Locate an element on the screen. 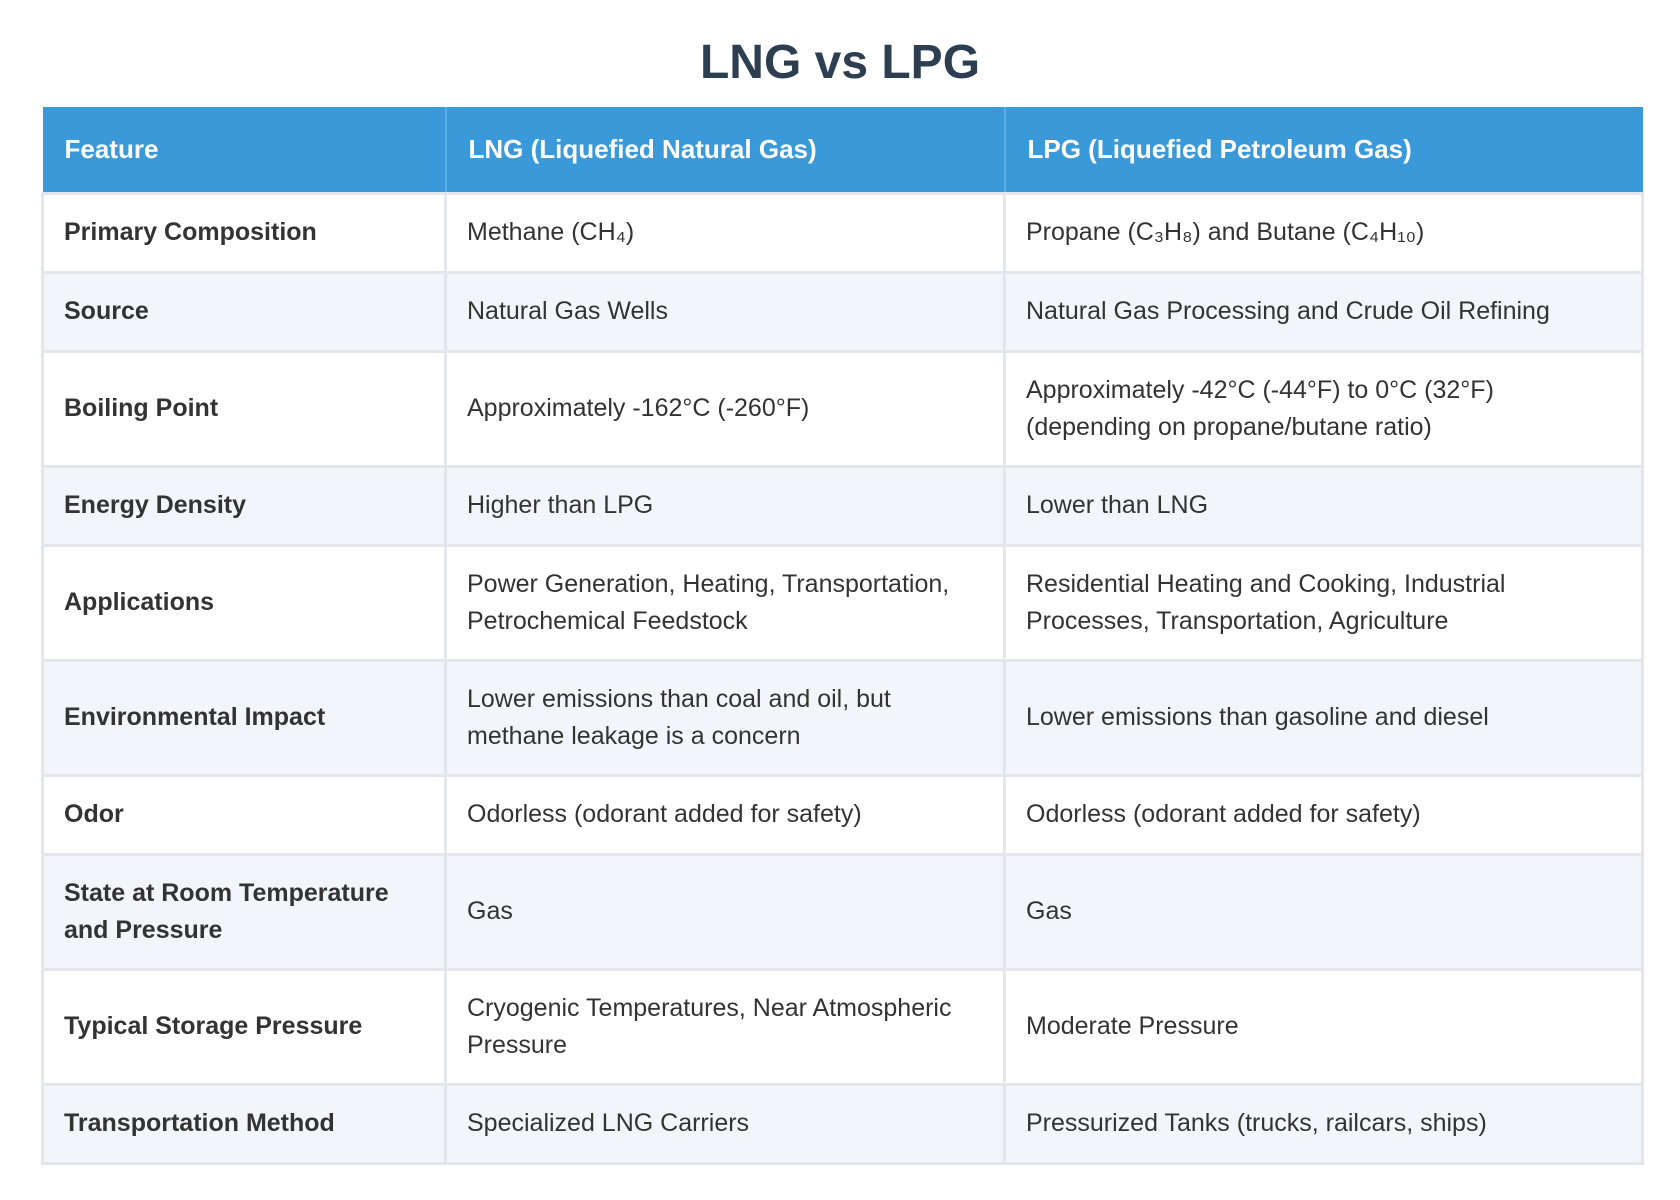 The width and height of the screenshot is (1680, 1200). feature-cell: Boiling Point is located at coordinates (244, 408).